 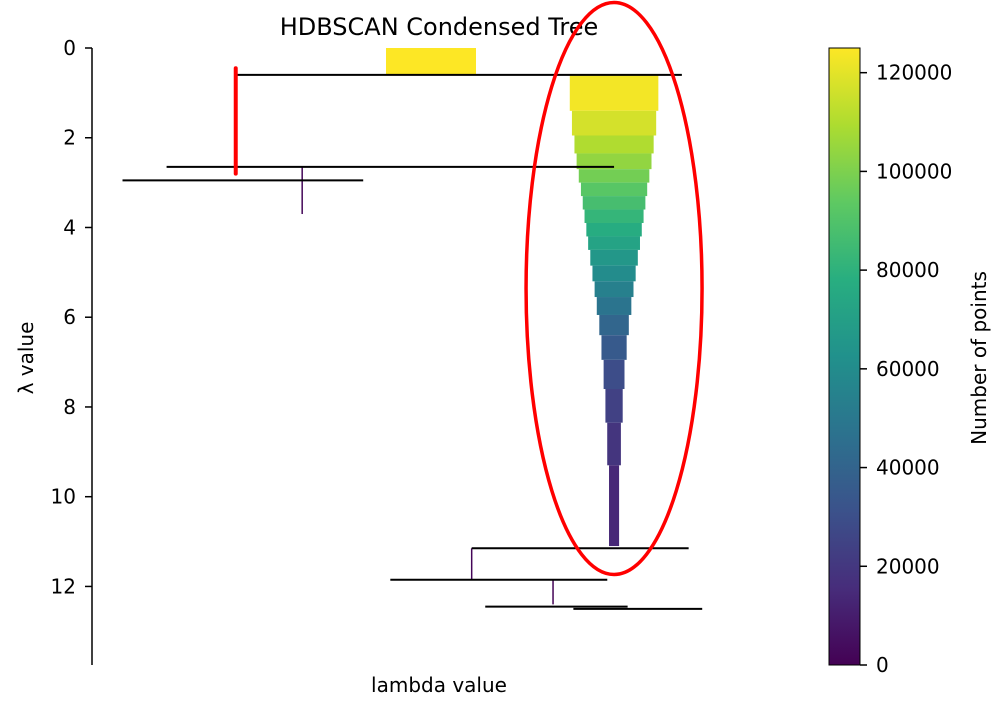 I want to click on x-axis-label: lambda value, so click(x=439, y=685).